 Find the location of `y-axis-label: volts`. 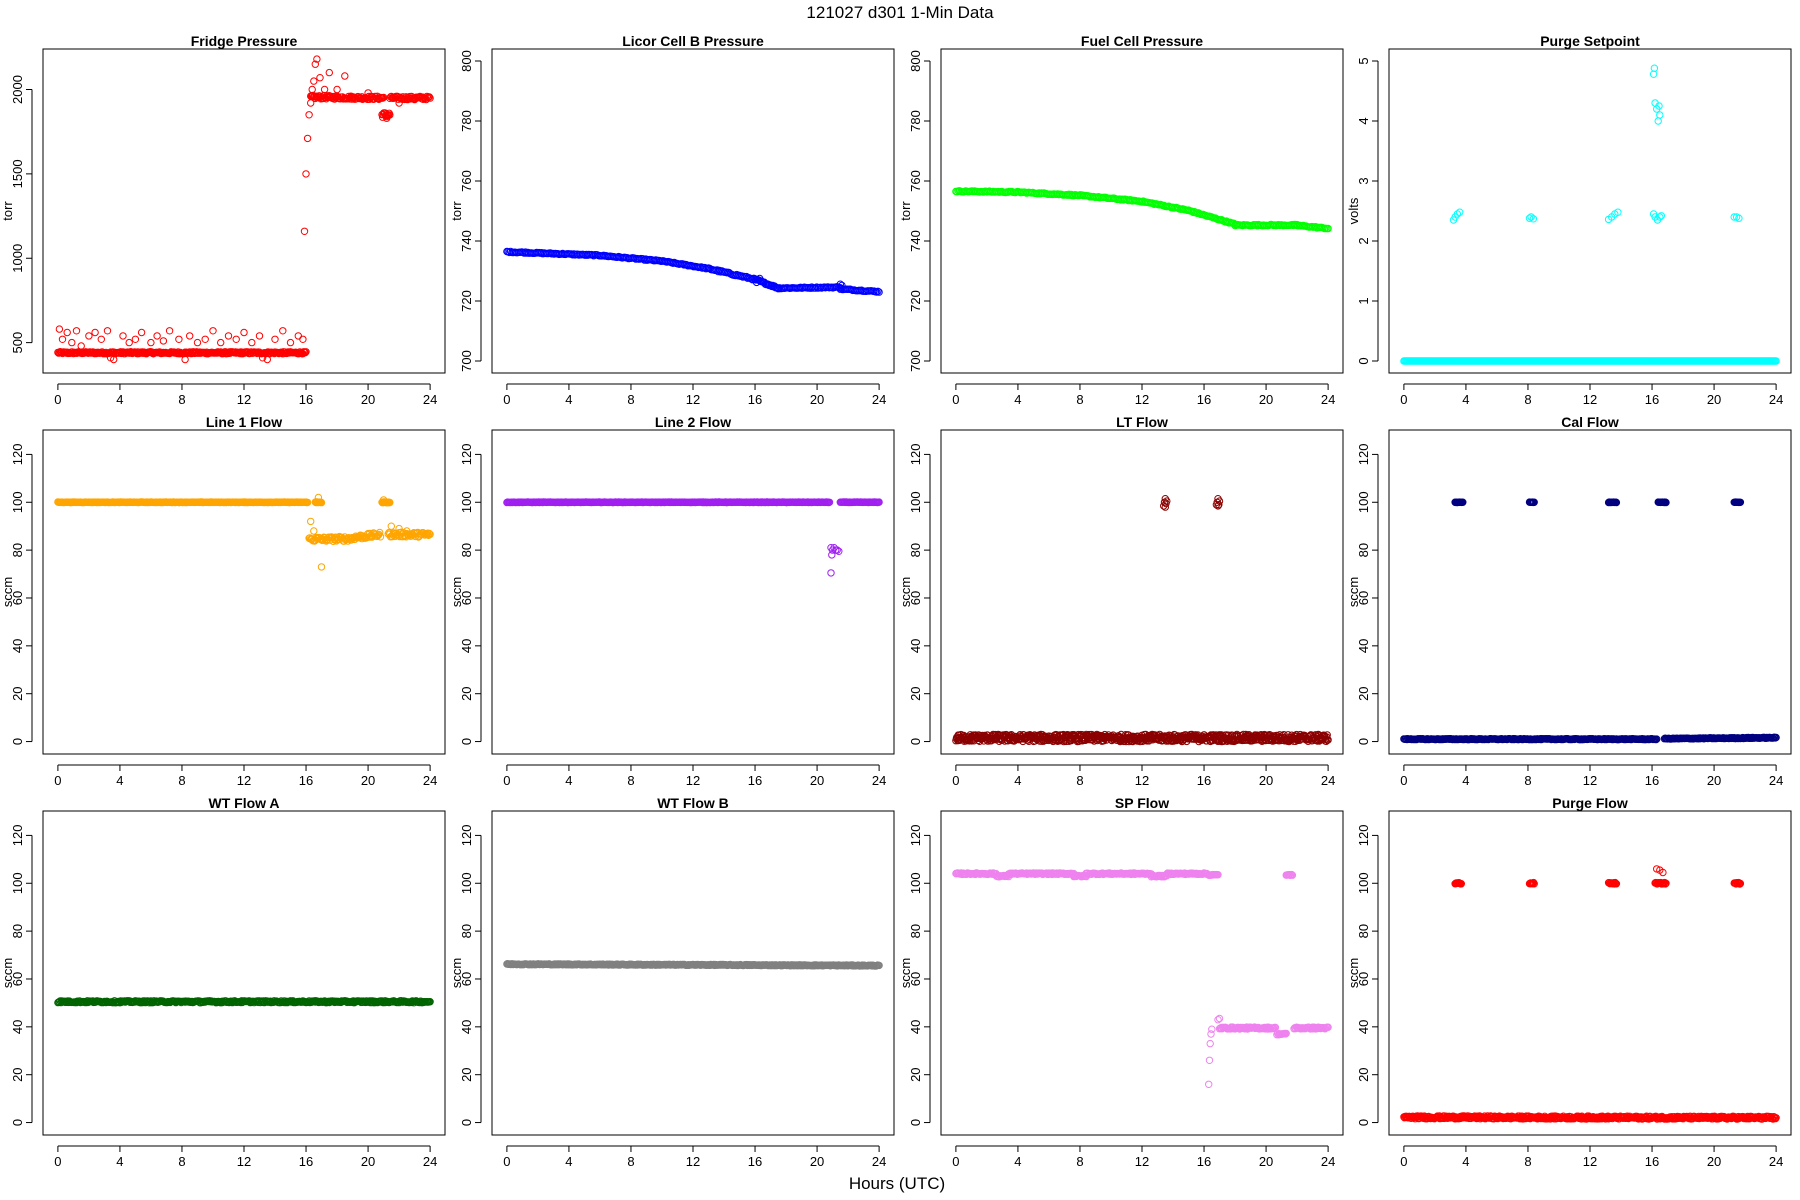

y-axis-label: volts is located at coordinates (1353, 210).